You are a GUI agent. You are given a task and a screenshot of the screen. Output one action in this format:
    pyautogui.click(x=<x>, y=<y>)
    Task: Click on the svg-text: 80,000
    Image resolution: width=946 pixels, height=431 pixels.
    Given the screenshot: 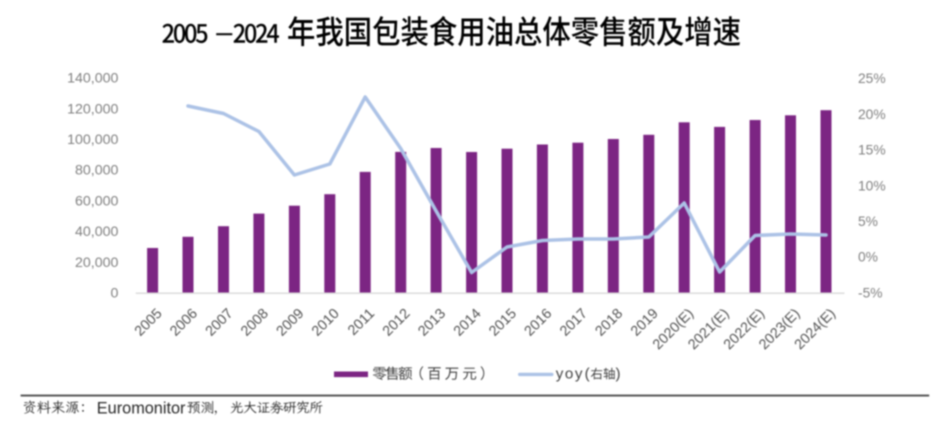 What is the action you would take?
    pyautogui.click(x=97, y=171)
    